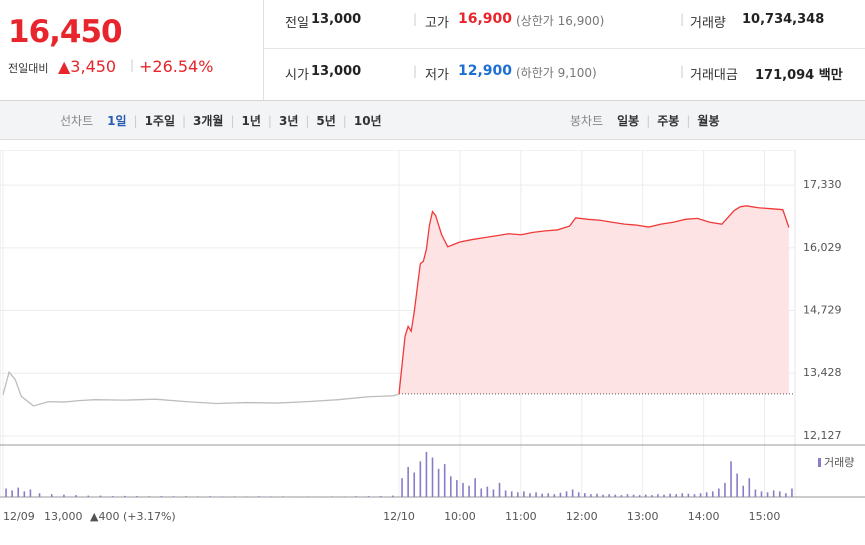  What do you see at coordinates (485, 19) in the screenshot?
I see `stat-value: 16,900` at bounding box center [485, 19].